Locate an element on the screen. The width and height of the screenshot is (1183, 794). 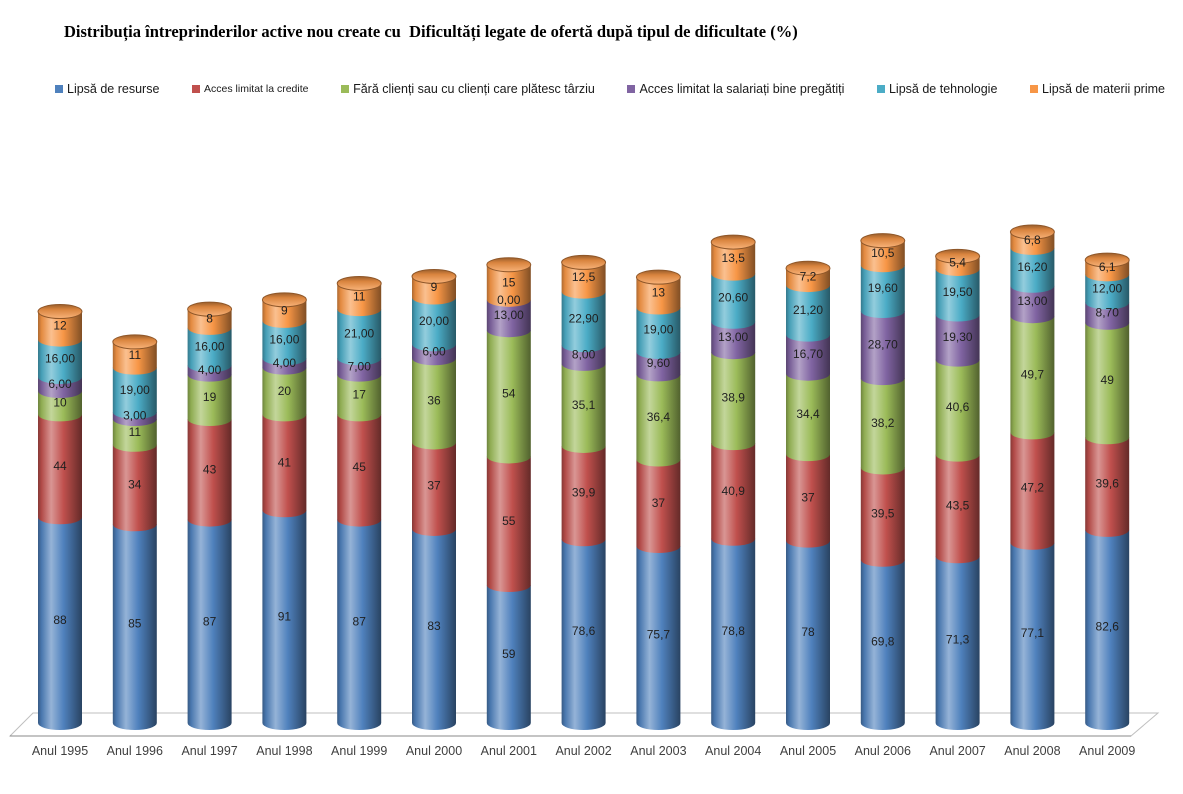
bar-label-2-anul-1997: 19 is located at coordinates (210, 397).